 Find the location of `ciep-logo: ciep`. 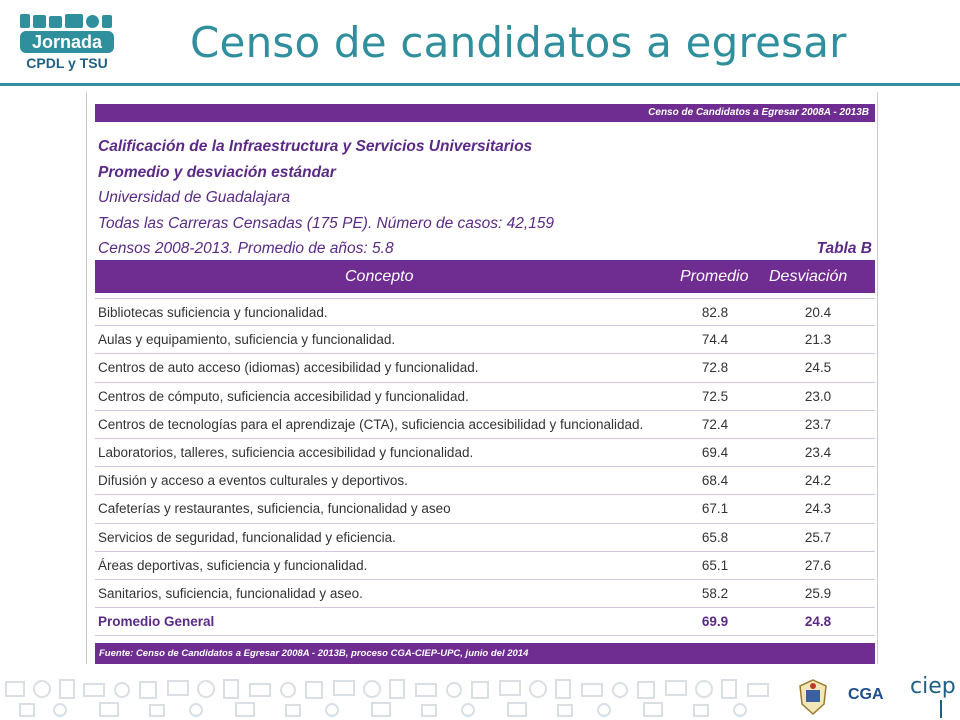

ciep-logo: ciep is located at coordinates (933, 686).